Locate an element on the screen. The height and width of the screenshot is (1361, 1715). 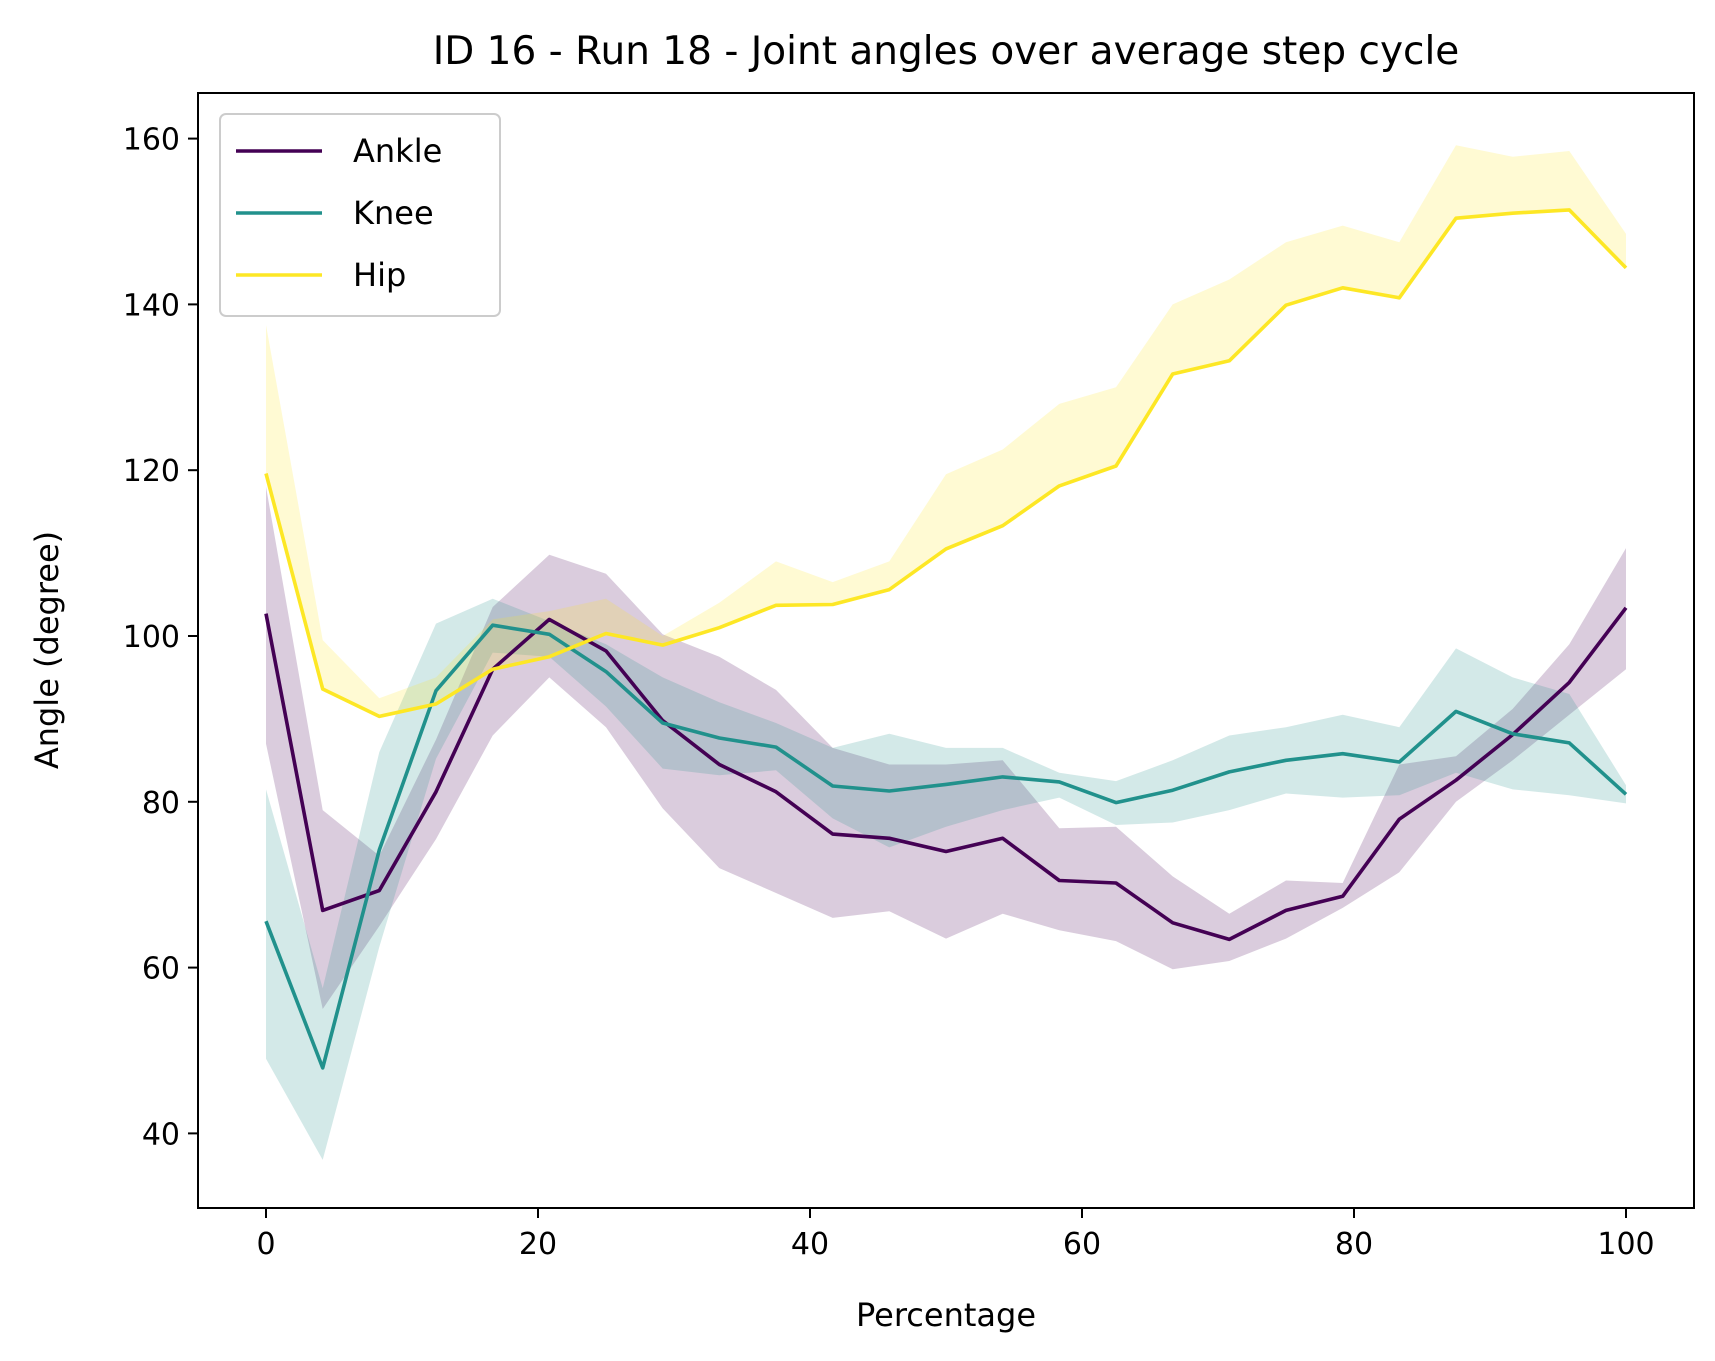
x-tick-label: 60 is located at coordinates (1082, 1244).